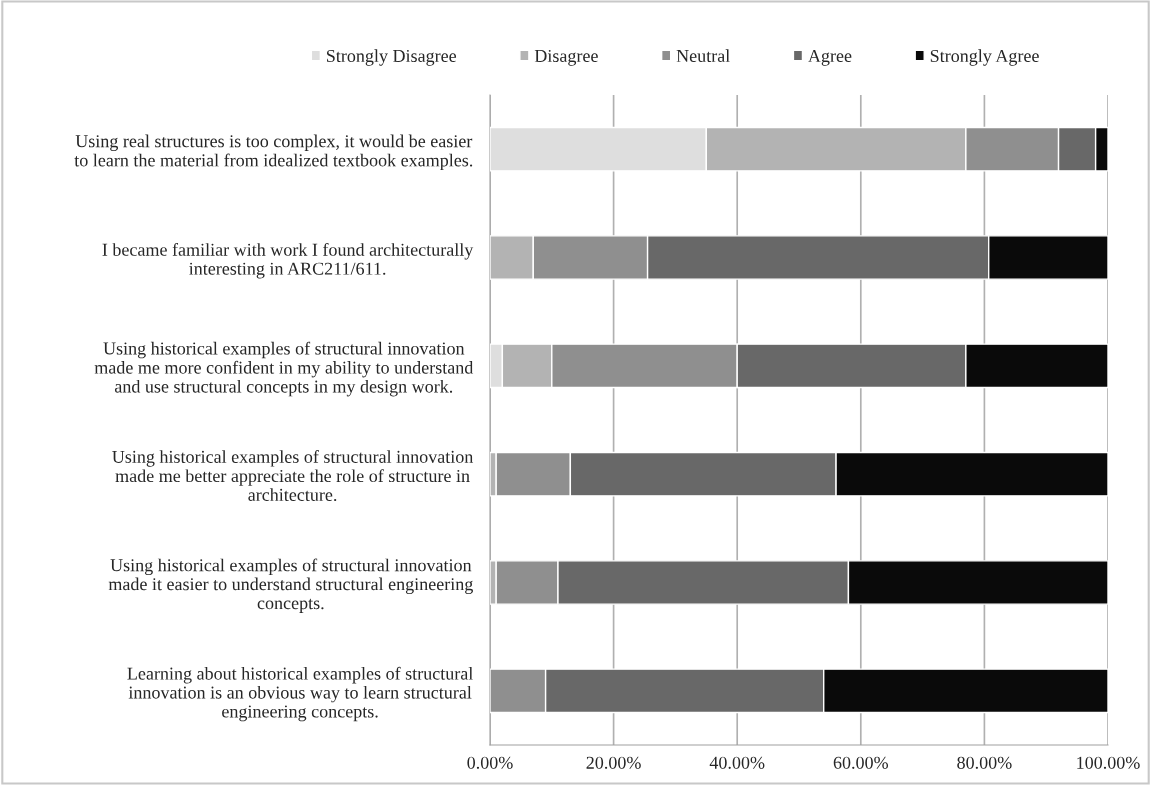  What do you see at coordinates (737, 762) in the screenshot?
I see `x-tick-label: 40.00%` at bounding box center [737, 762].